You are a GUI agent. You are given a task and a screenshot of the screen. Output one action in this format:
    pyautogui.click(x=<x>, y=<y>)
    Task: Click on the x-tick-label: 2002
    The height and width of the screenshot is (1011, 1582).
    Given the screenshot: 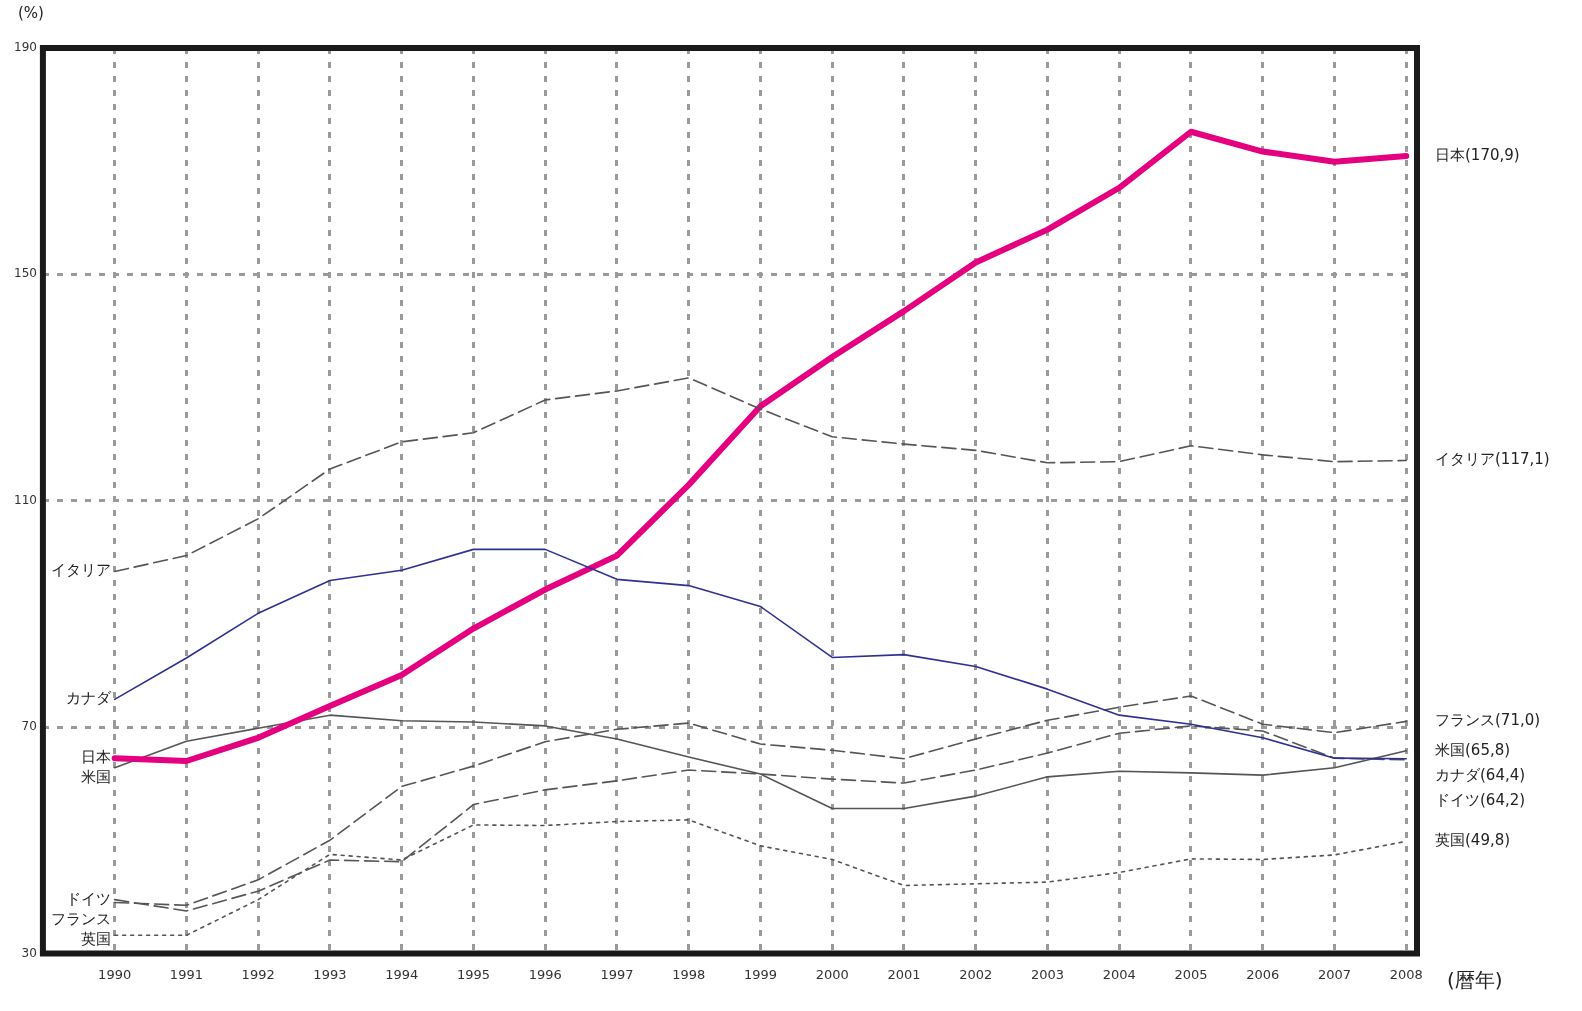 What is the action you would take?
    pyautogui.click(x=976, y=974)
    